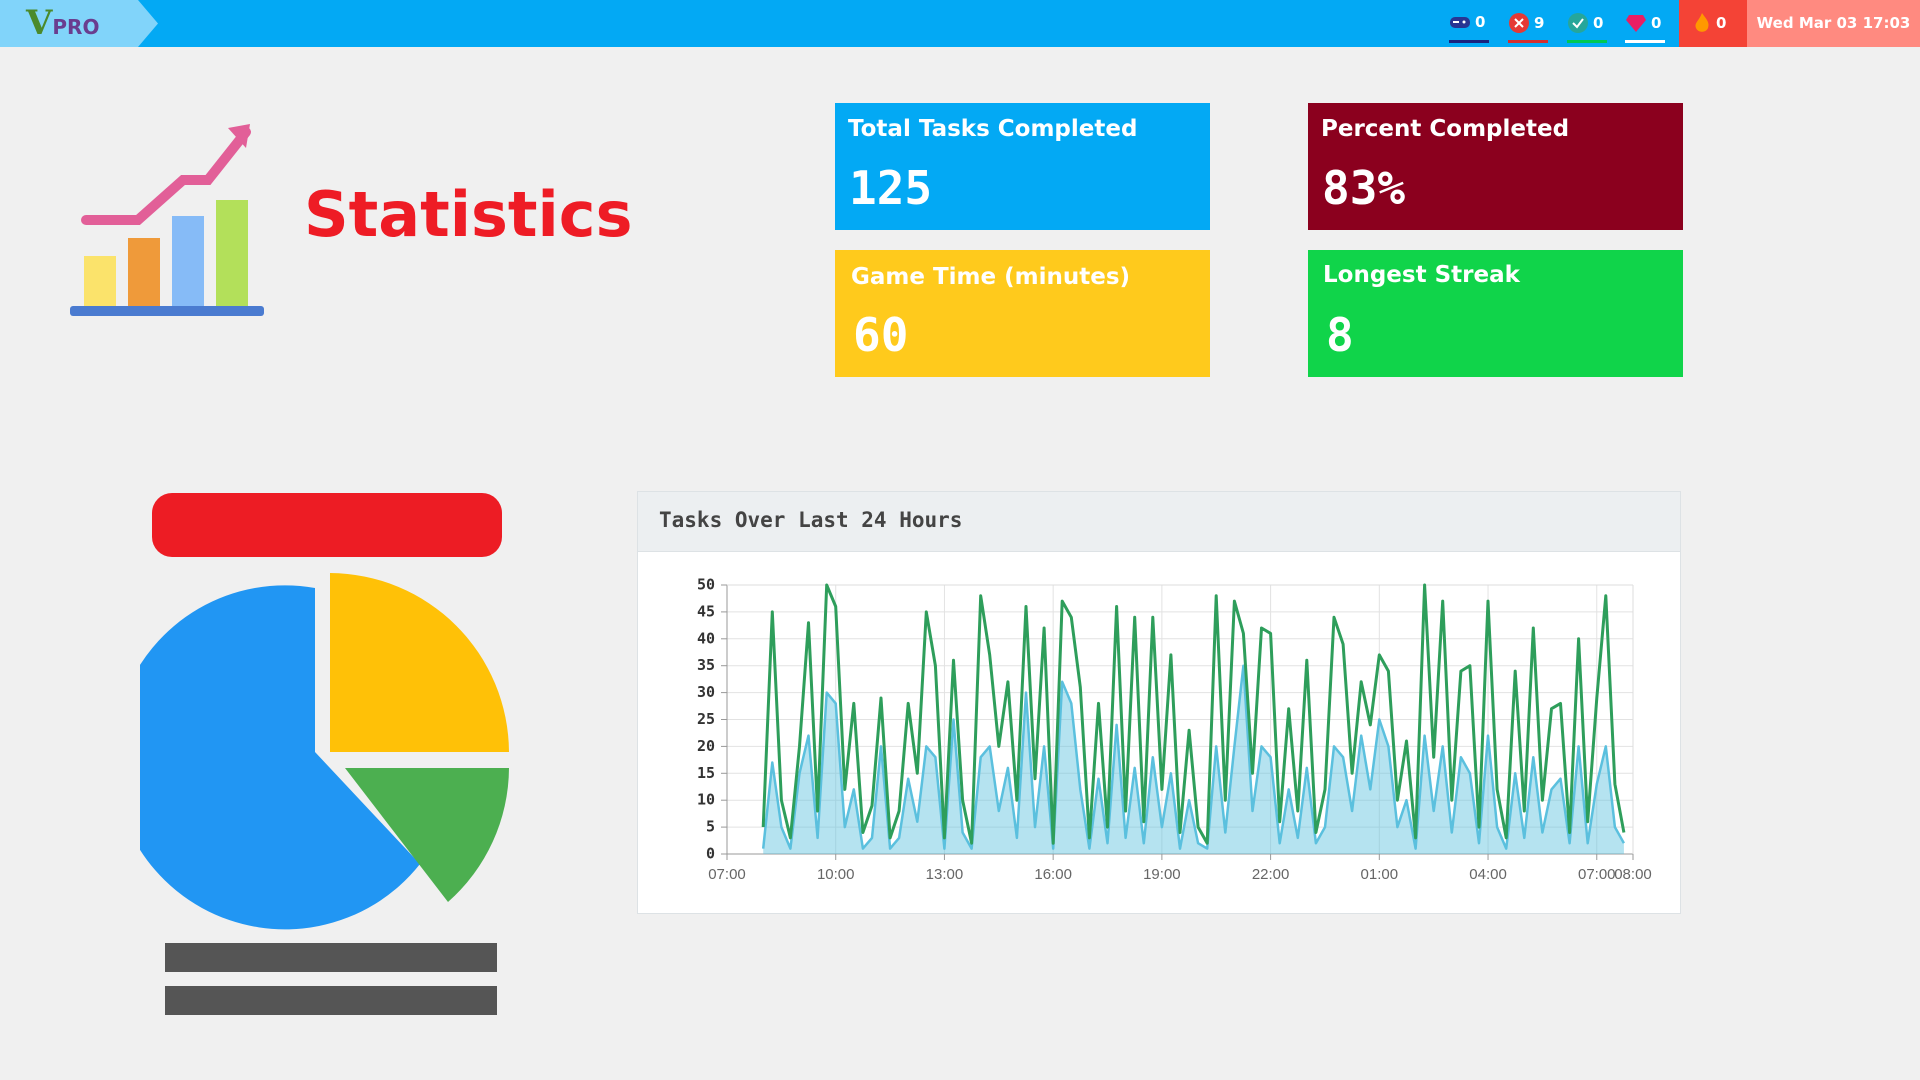 This screenshot has width=1920, height=1080. I want to click on card: Percent Completed 83%, so click(1495, 166).